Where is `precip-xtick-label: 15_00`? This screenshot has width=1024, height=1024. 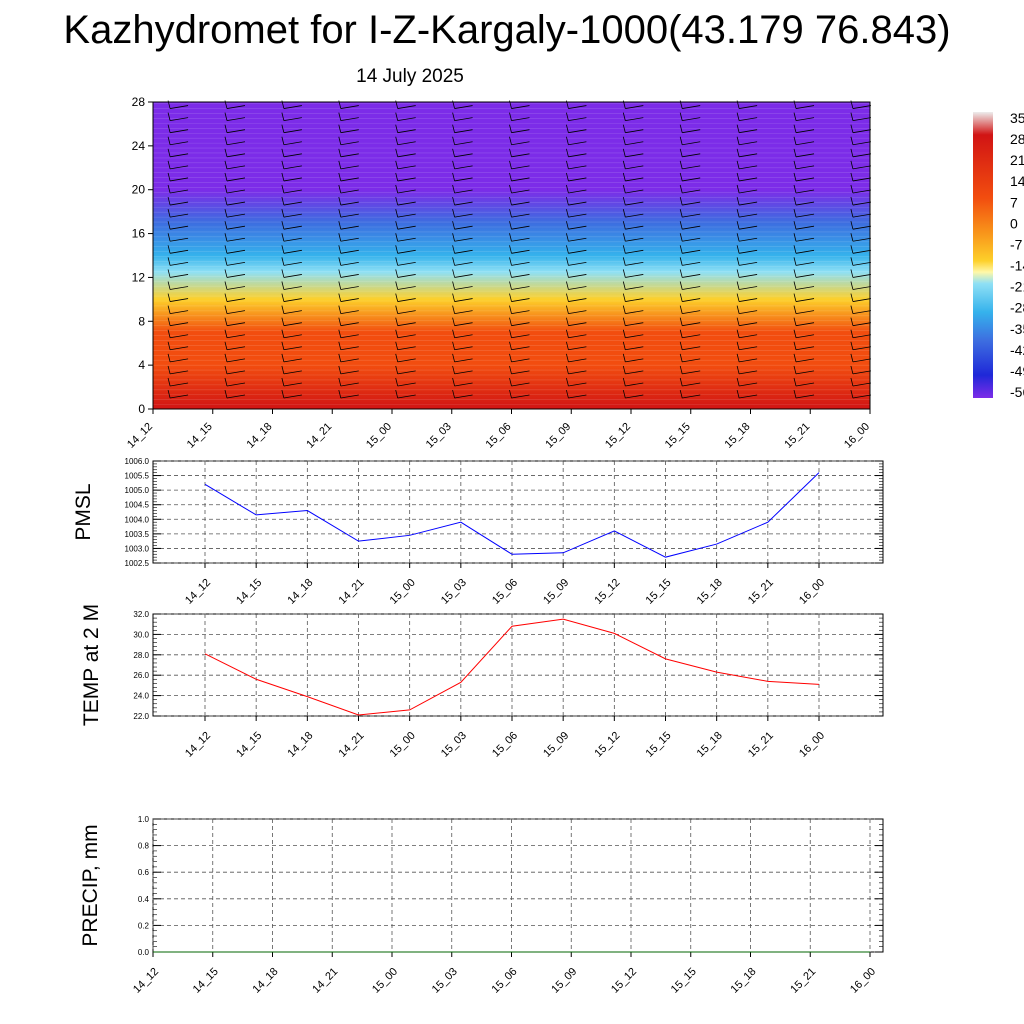 precip-xtick-label: 15_00 is located at coordinates (385, 981).